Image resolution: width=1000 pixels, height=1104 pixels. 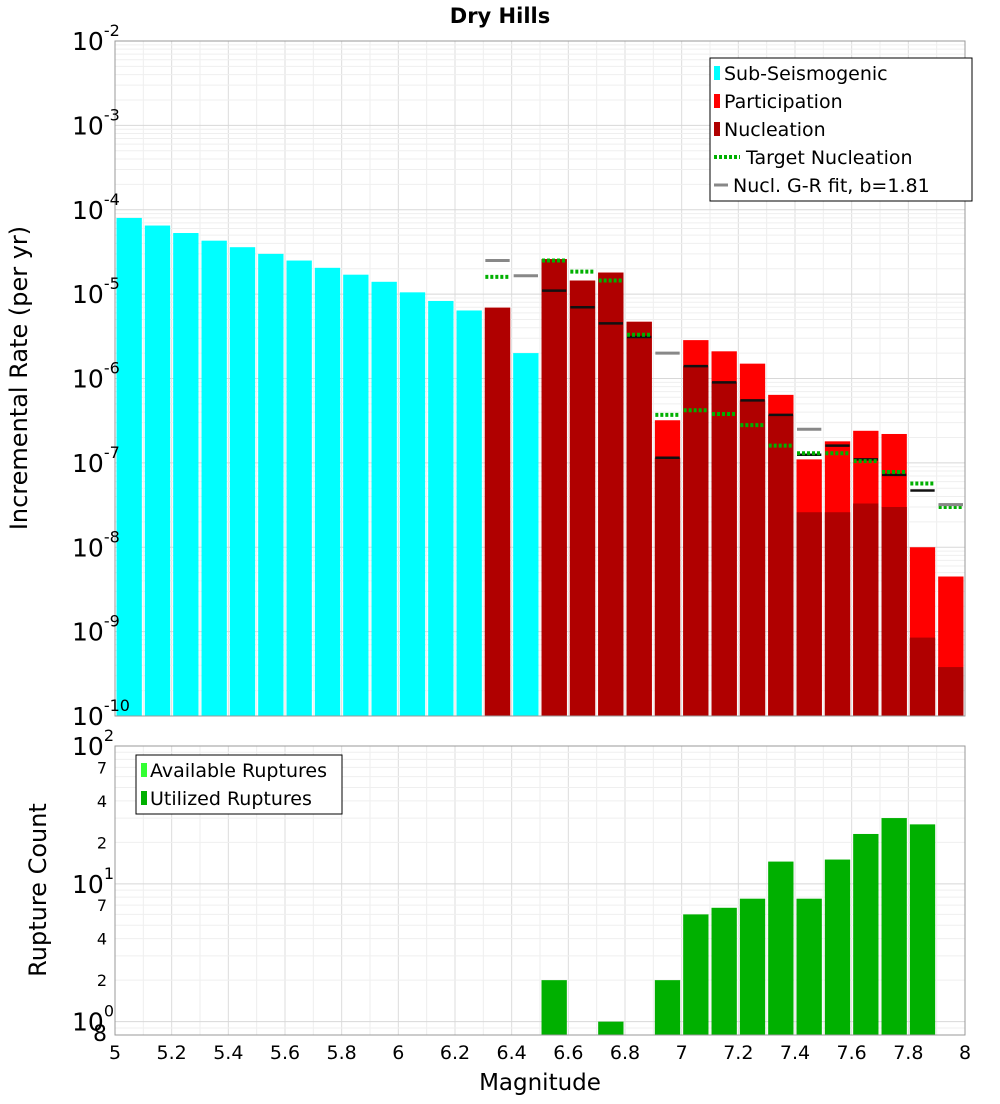 What do you see at coordinates (144, 798) in the screenshot?
I see `legend-swatch-utilized-ruptures` at bounding box center [144, 798].